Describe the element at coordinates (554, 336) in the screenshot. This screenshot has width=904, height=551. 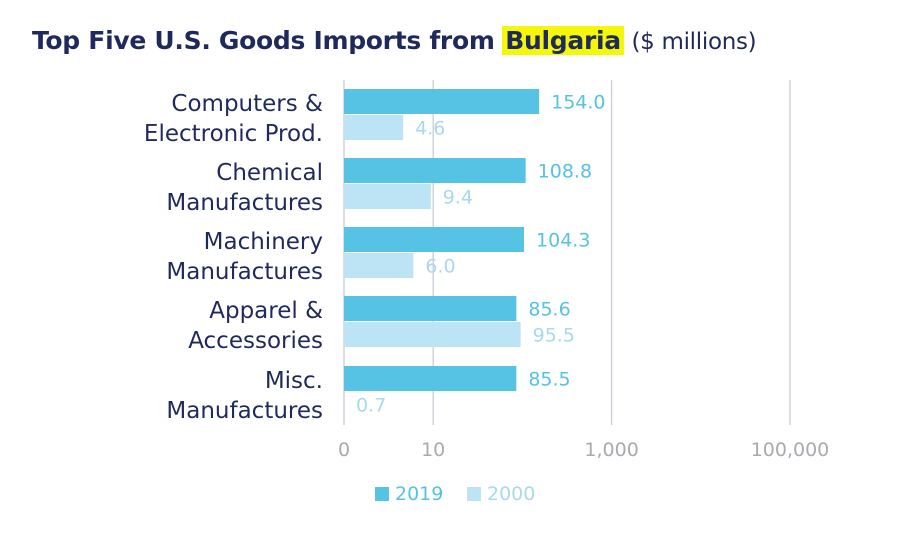
I see `data-label-2000-3: 95.5` at that location.